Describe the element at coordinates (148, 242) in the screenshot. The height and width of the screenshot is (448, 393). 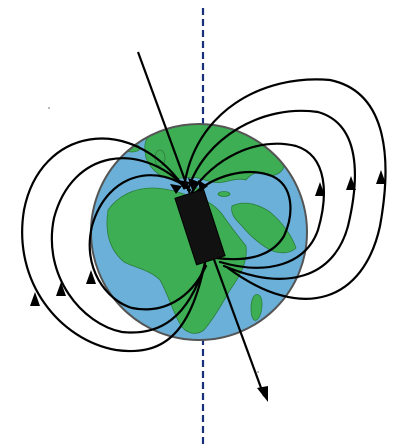
I see `field-line-left-inner` at that location.